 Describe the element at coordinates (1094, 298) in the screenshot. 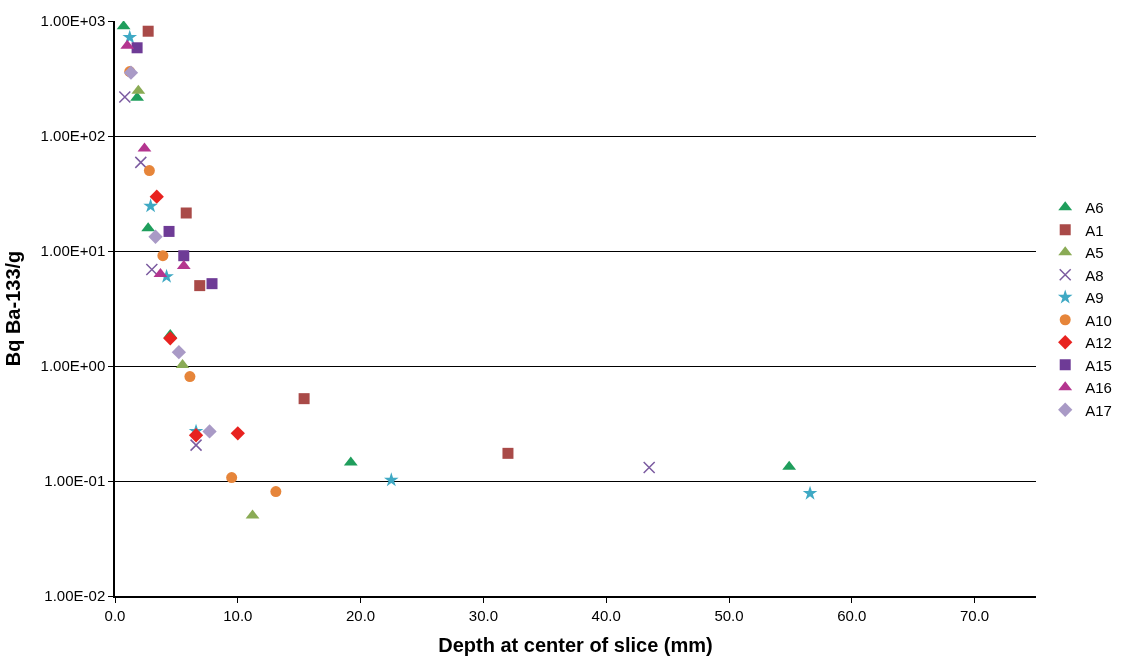

I see `legend-label: A9` at that location.